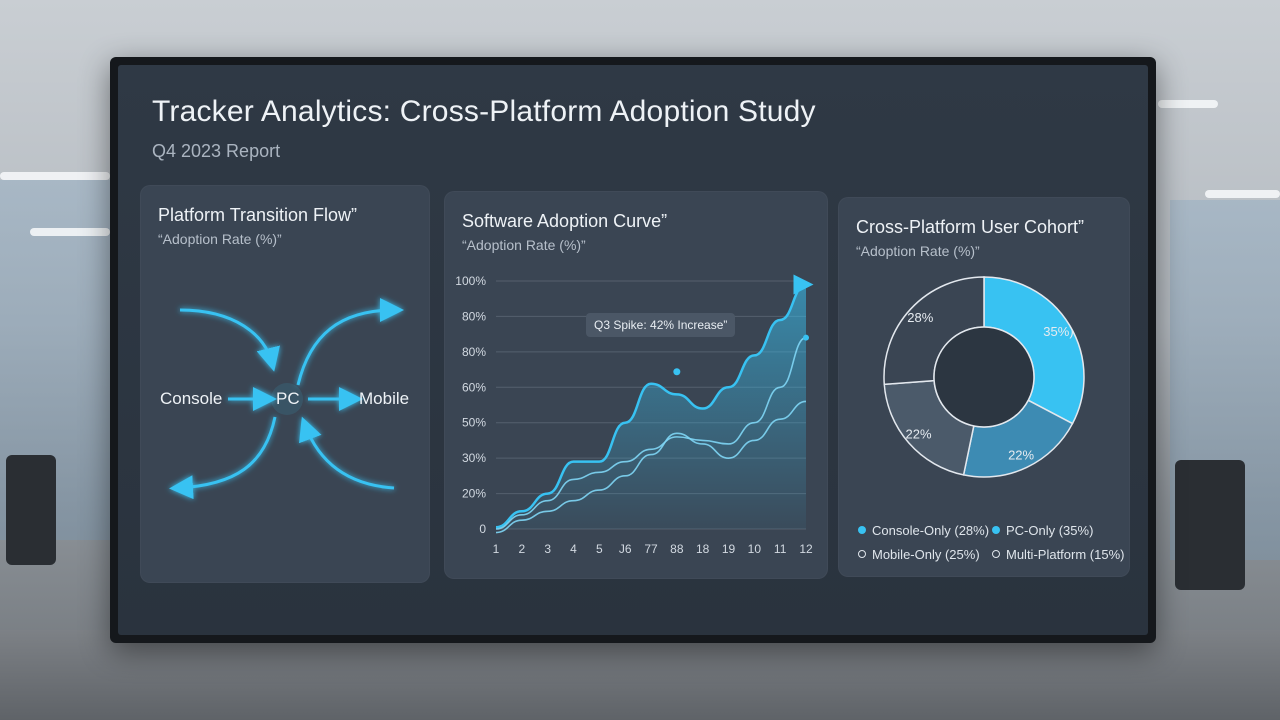  What do you see at coordinates (547, 549) in the screenshot?
I see `x-tick-label: 3` at bounding box center [547, 549].